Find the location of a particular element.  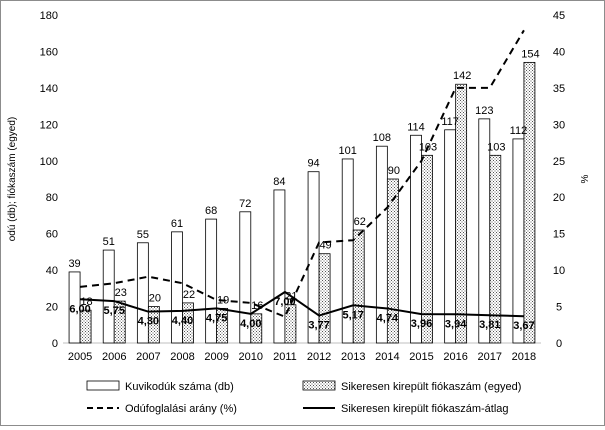

x-tick-label: 2018 is located at coordinates (524, 357).